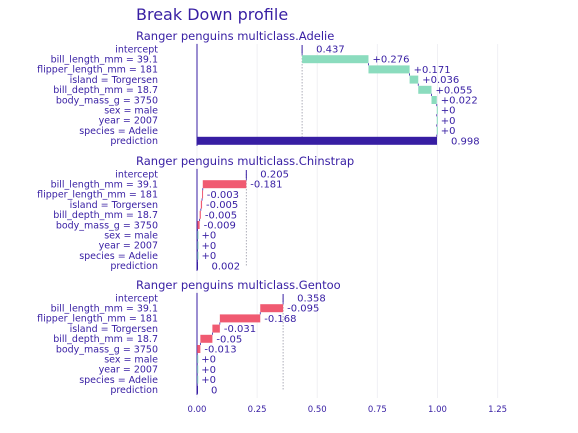  What do you see at coordinates (437, 410) in the screenshot?
I see `x-tick-label: 1.00` at bounding box center [437, 410].